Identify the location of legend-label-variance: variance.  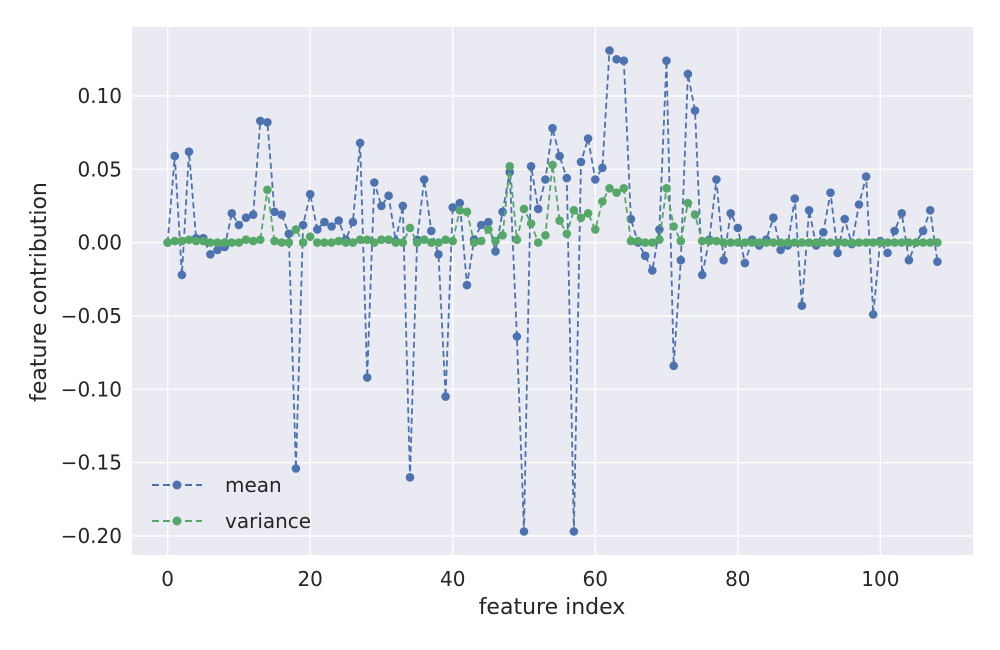
(268, 521).